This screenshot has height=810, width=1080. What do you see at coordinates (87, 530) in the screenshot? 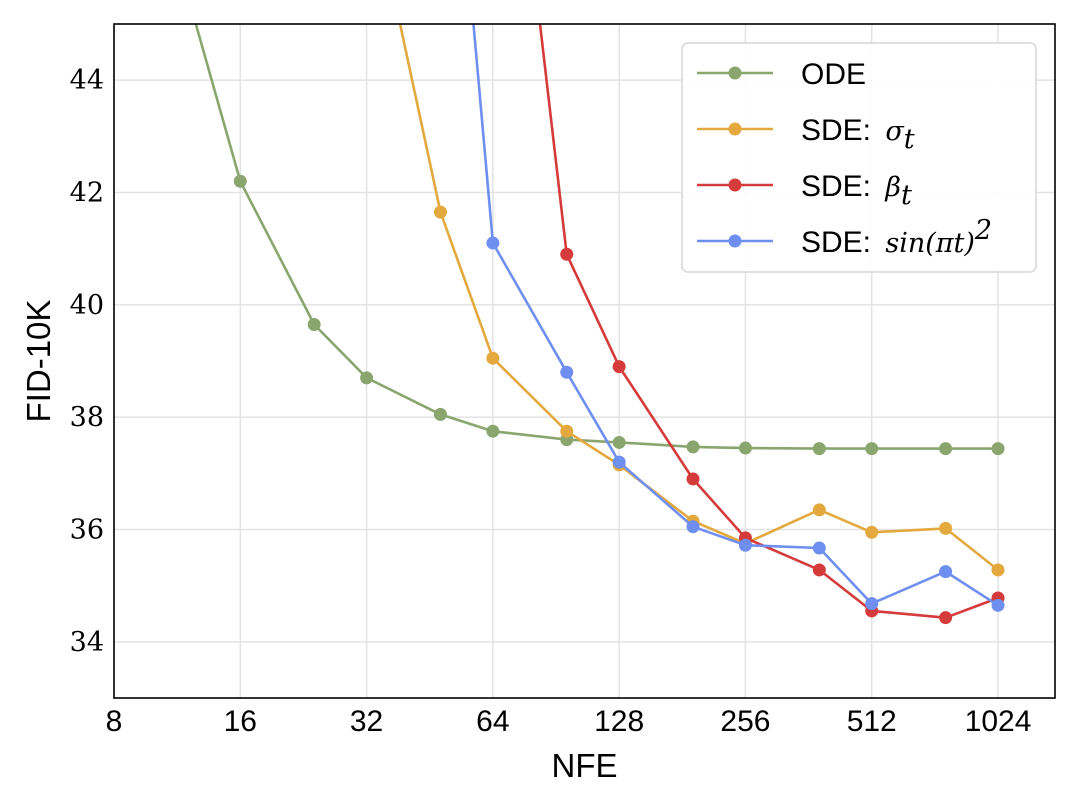
I see `y-tick-label-36: 36` at bounding box center [87, 530].